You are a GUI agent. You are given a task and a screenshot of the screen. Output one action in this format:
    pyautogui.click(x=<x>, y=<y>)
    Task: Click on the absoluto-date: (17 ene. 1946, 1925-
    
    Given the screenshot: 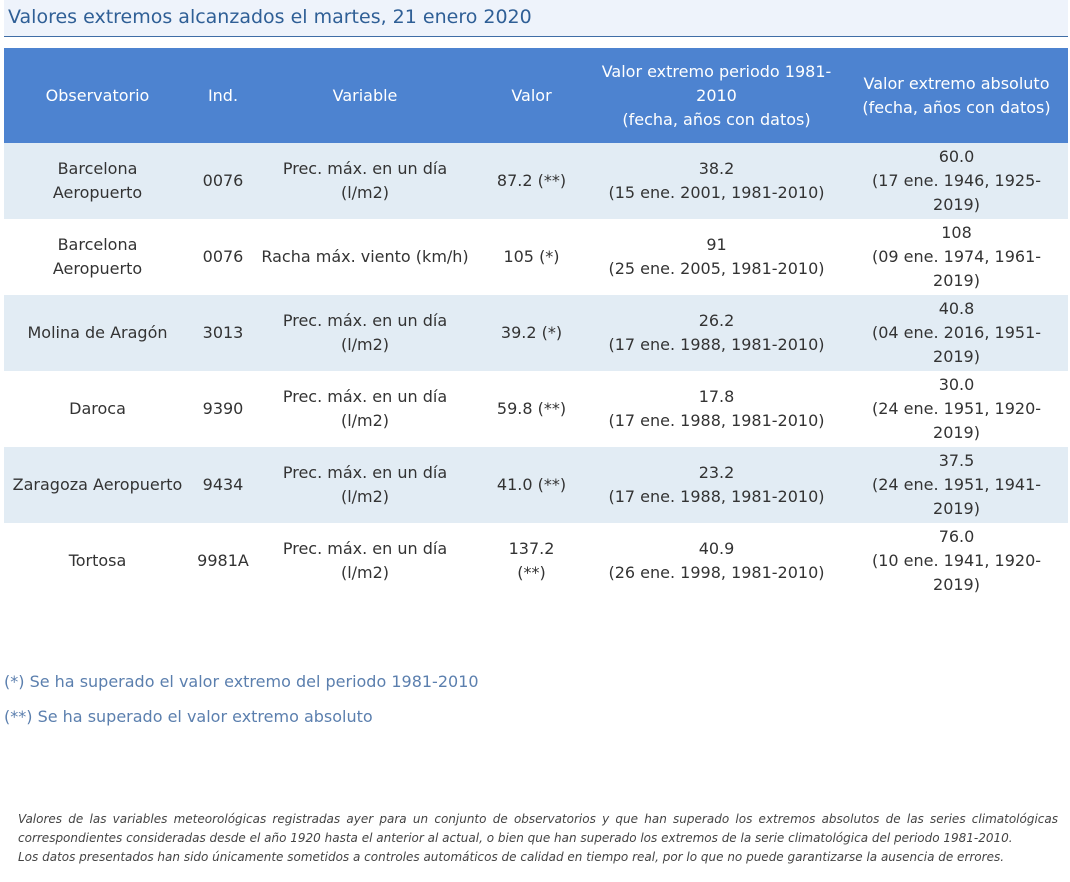 What is the action you would take?
    pyautogui.click(x=956, y=180)
    